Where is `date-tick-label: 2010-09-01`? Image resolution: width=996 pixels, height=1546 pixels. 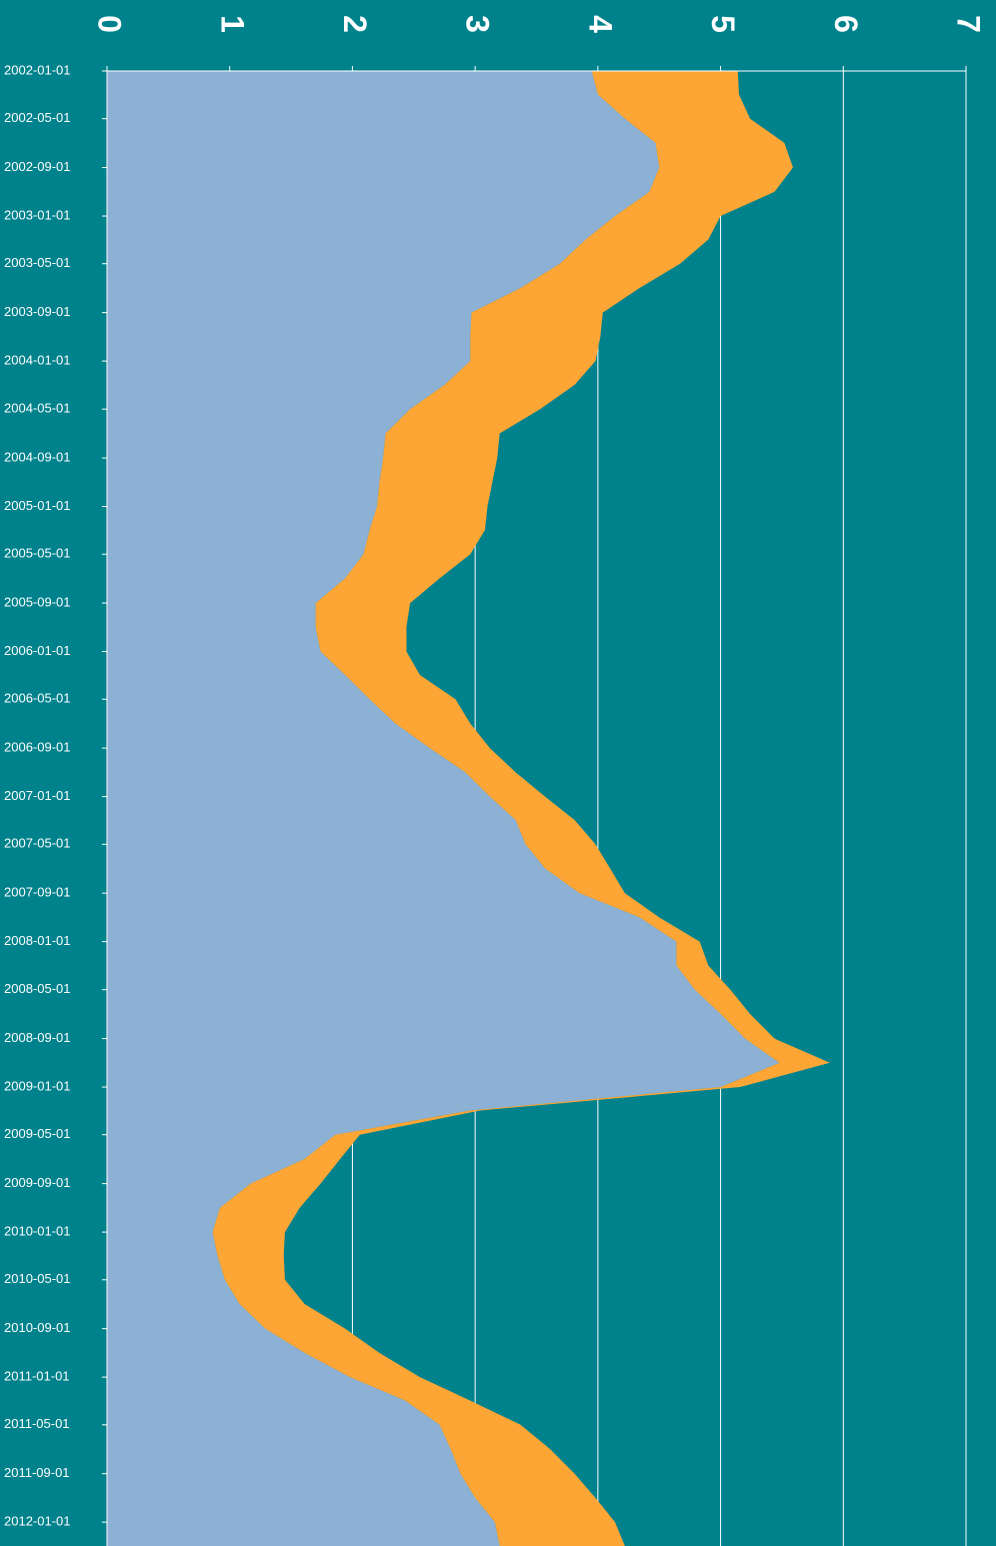
date-tick-label: 2010-09-01 is located at coordinates (37, 1327).